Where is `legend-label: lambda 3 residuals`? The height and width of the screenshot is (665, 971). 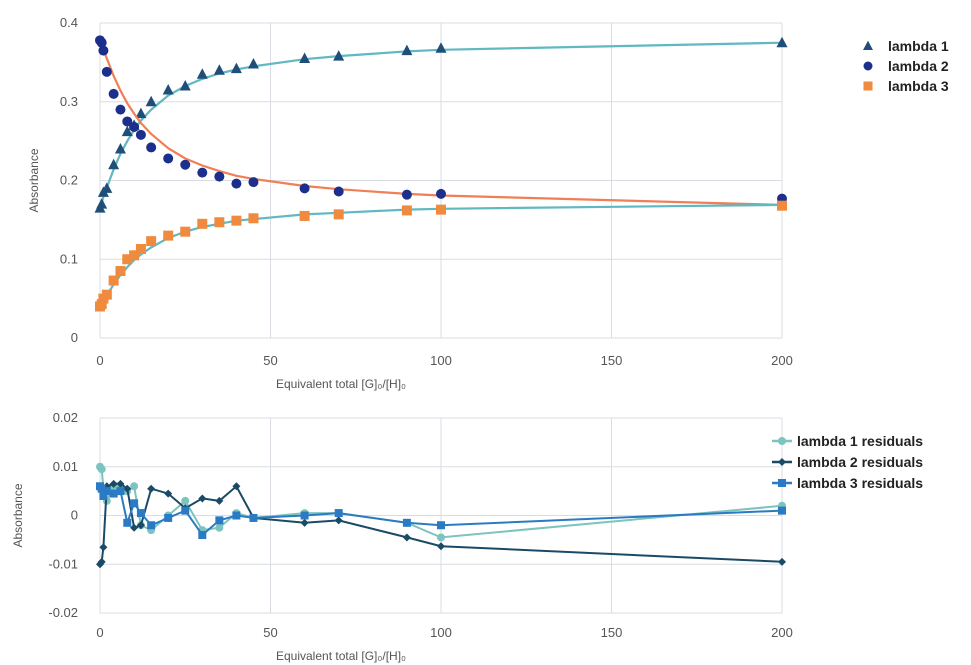 legend-label: lambda 3 residuals is located at coordinates (860, 483).